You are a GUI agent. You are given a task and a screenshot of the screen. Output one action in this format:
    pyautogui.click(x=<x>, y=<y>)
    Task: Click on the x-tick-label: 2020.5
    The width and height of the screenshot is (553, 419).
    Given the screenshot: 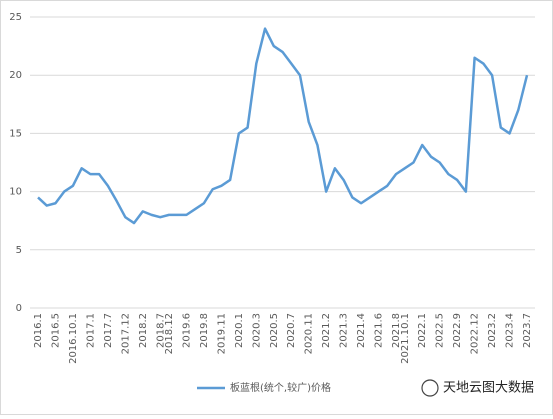 What is the action you would take?
    pyautogui.click(x=274, y=330)
    